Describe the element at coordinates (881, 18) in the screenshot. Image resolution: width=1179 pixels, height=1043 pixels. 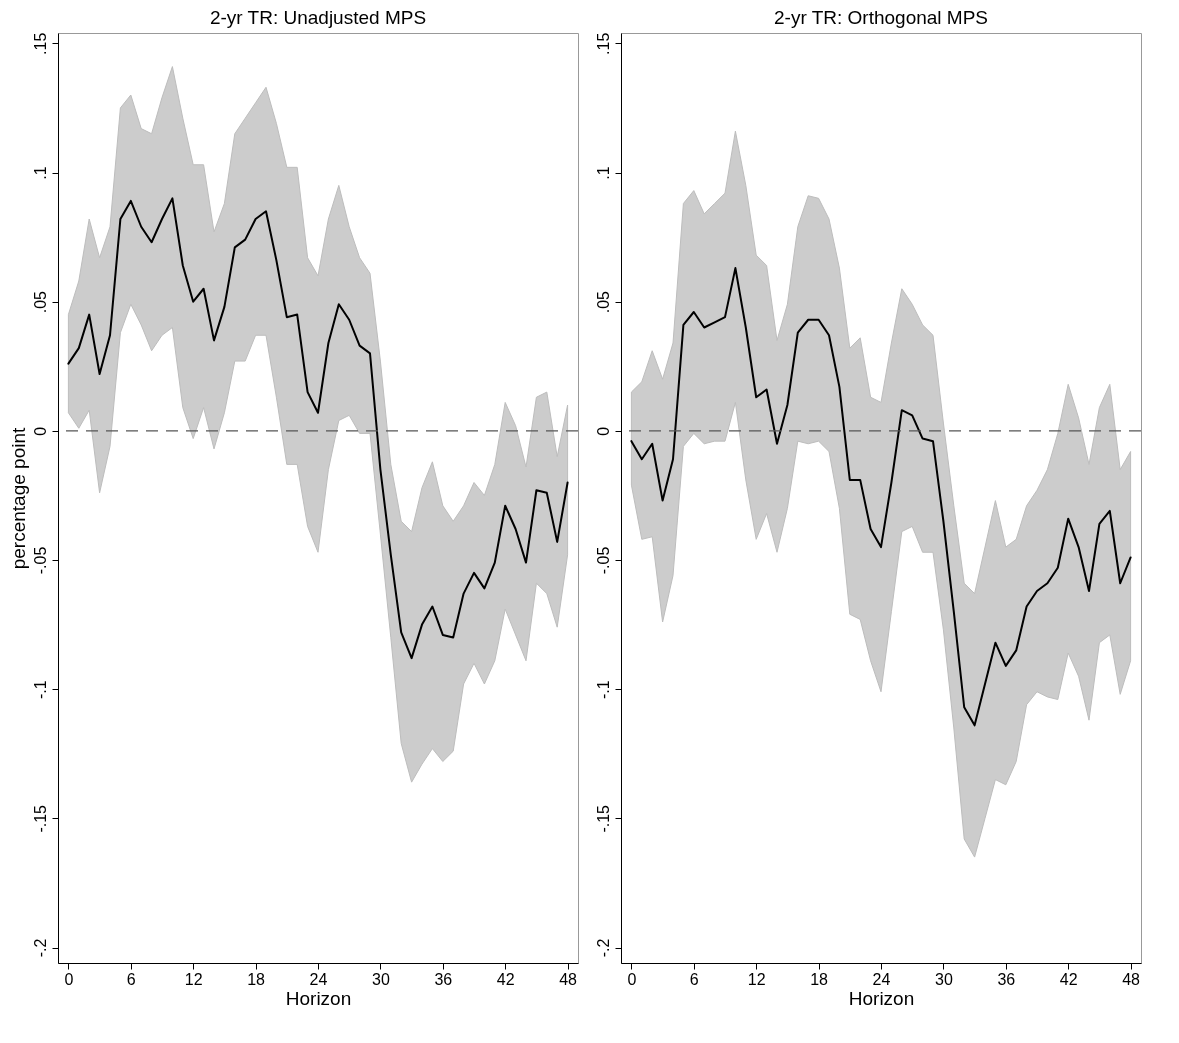
I see `chart-title: 2-yr TR: Orthogonal MPS` at that location.